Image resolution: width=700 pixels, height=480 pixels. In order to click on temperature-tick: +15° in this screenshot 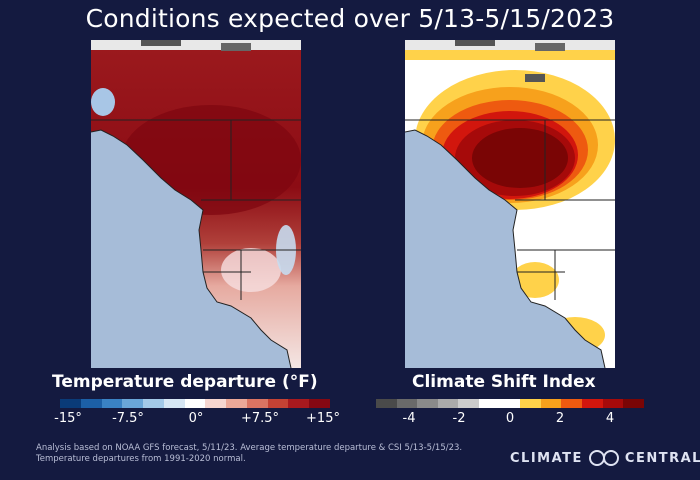, I will do `click(323, 418)`.